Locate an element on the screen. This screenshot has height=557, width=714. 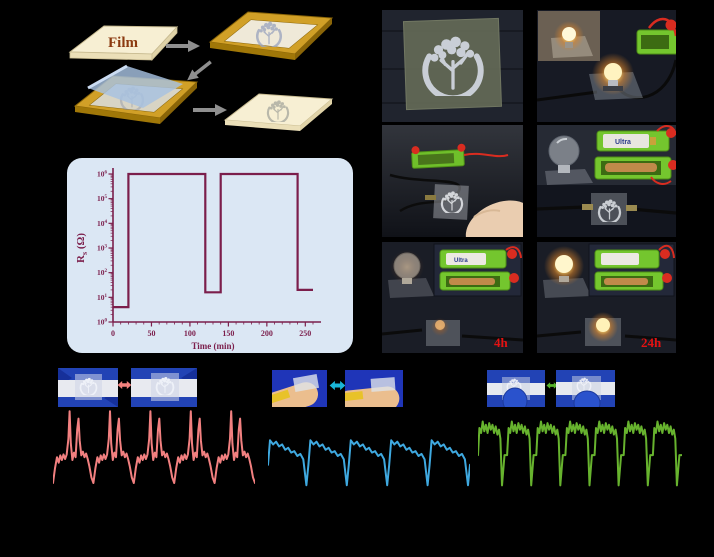
svg-text: 103 is located at coordinates (102, 248).